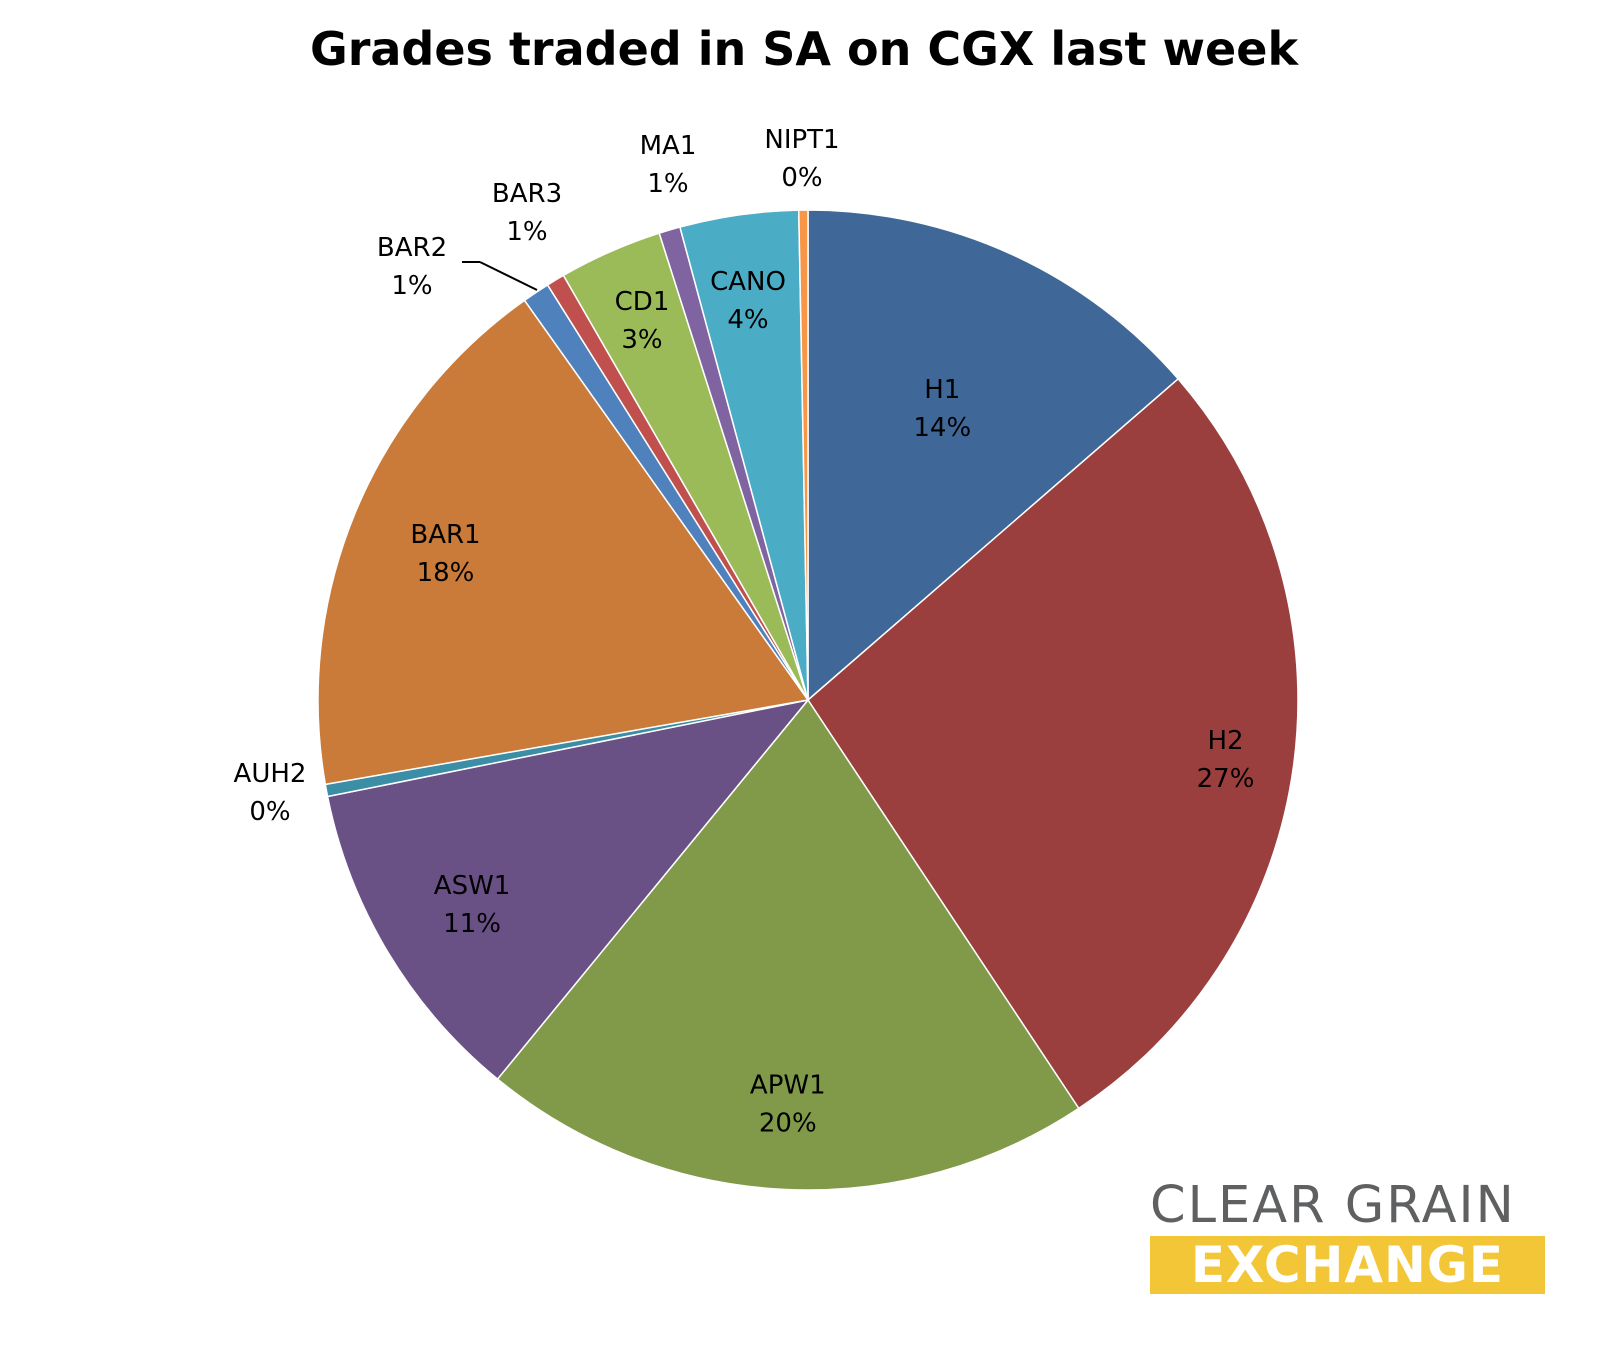  What do you see at coordinates (445, 535) in the screenshot?
I see `slice-label-name-bar1: BAR1` at bounding box center [445, 535].